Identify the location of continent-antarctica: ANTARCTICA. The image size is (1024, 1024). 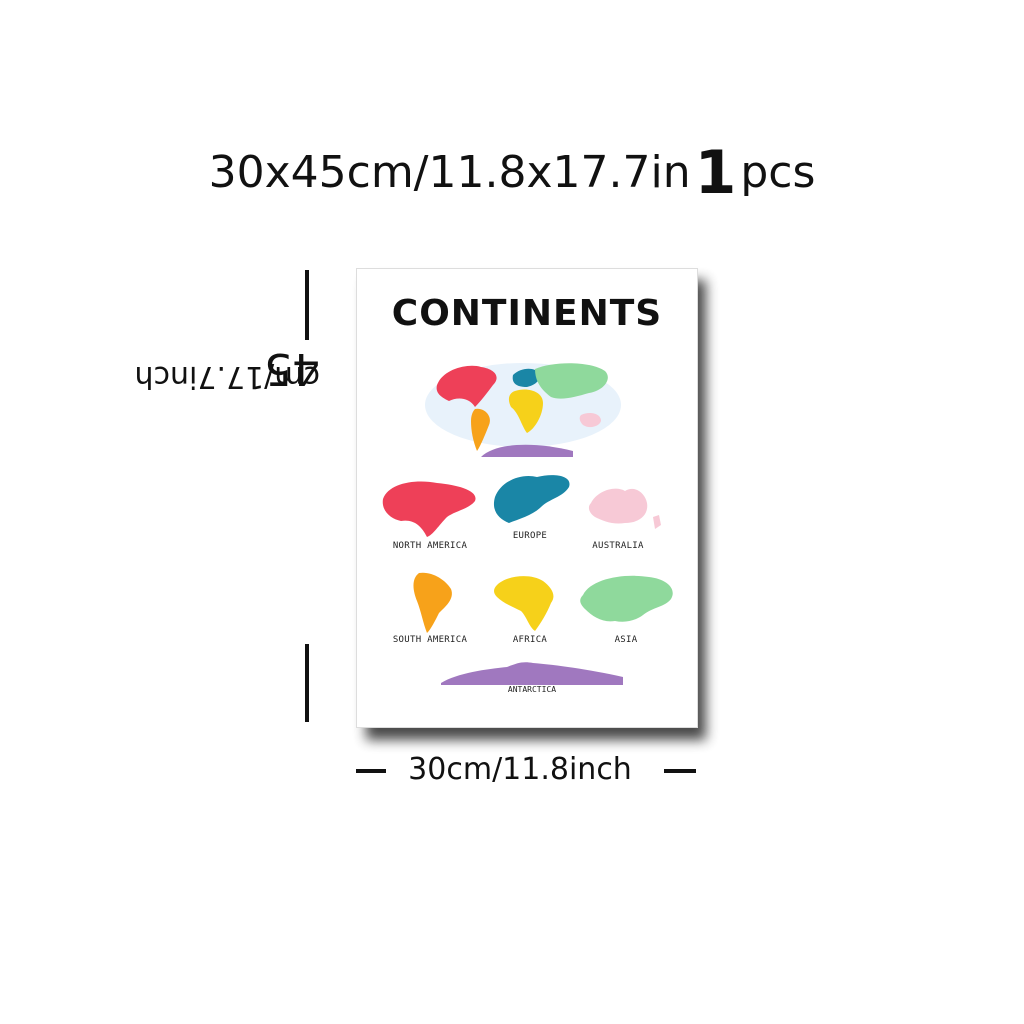
(532, 679).